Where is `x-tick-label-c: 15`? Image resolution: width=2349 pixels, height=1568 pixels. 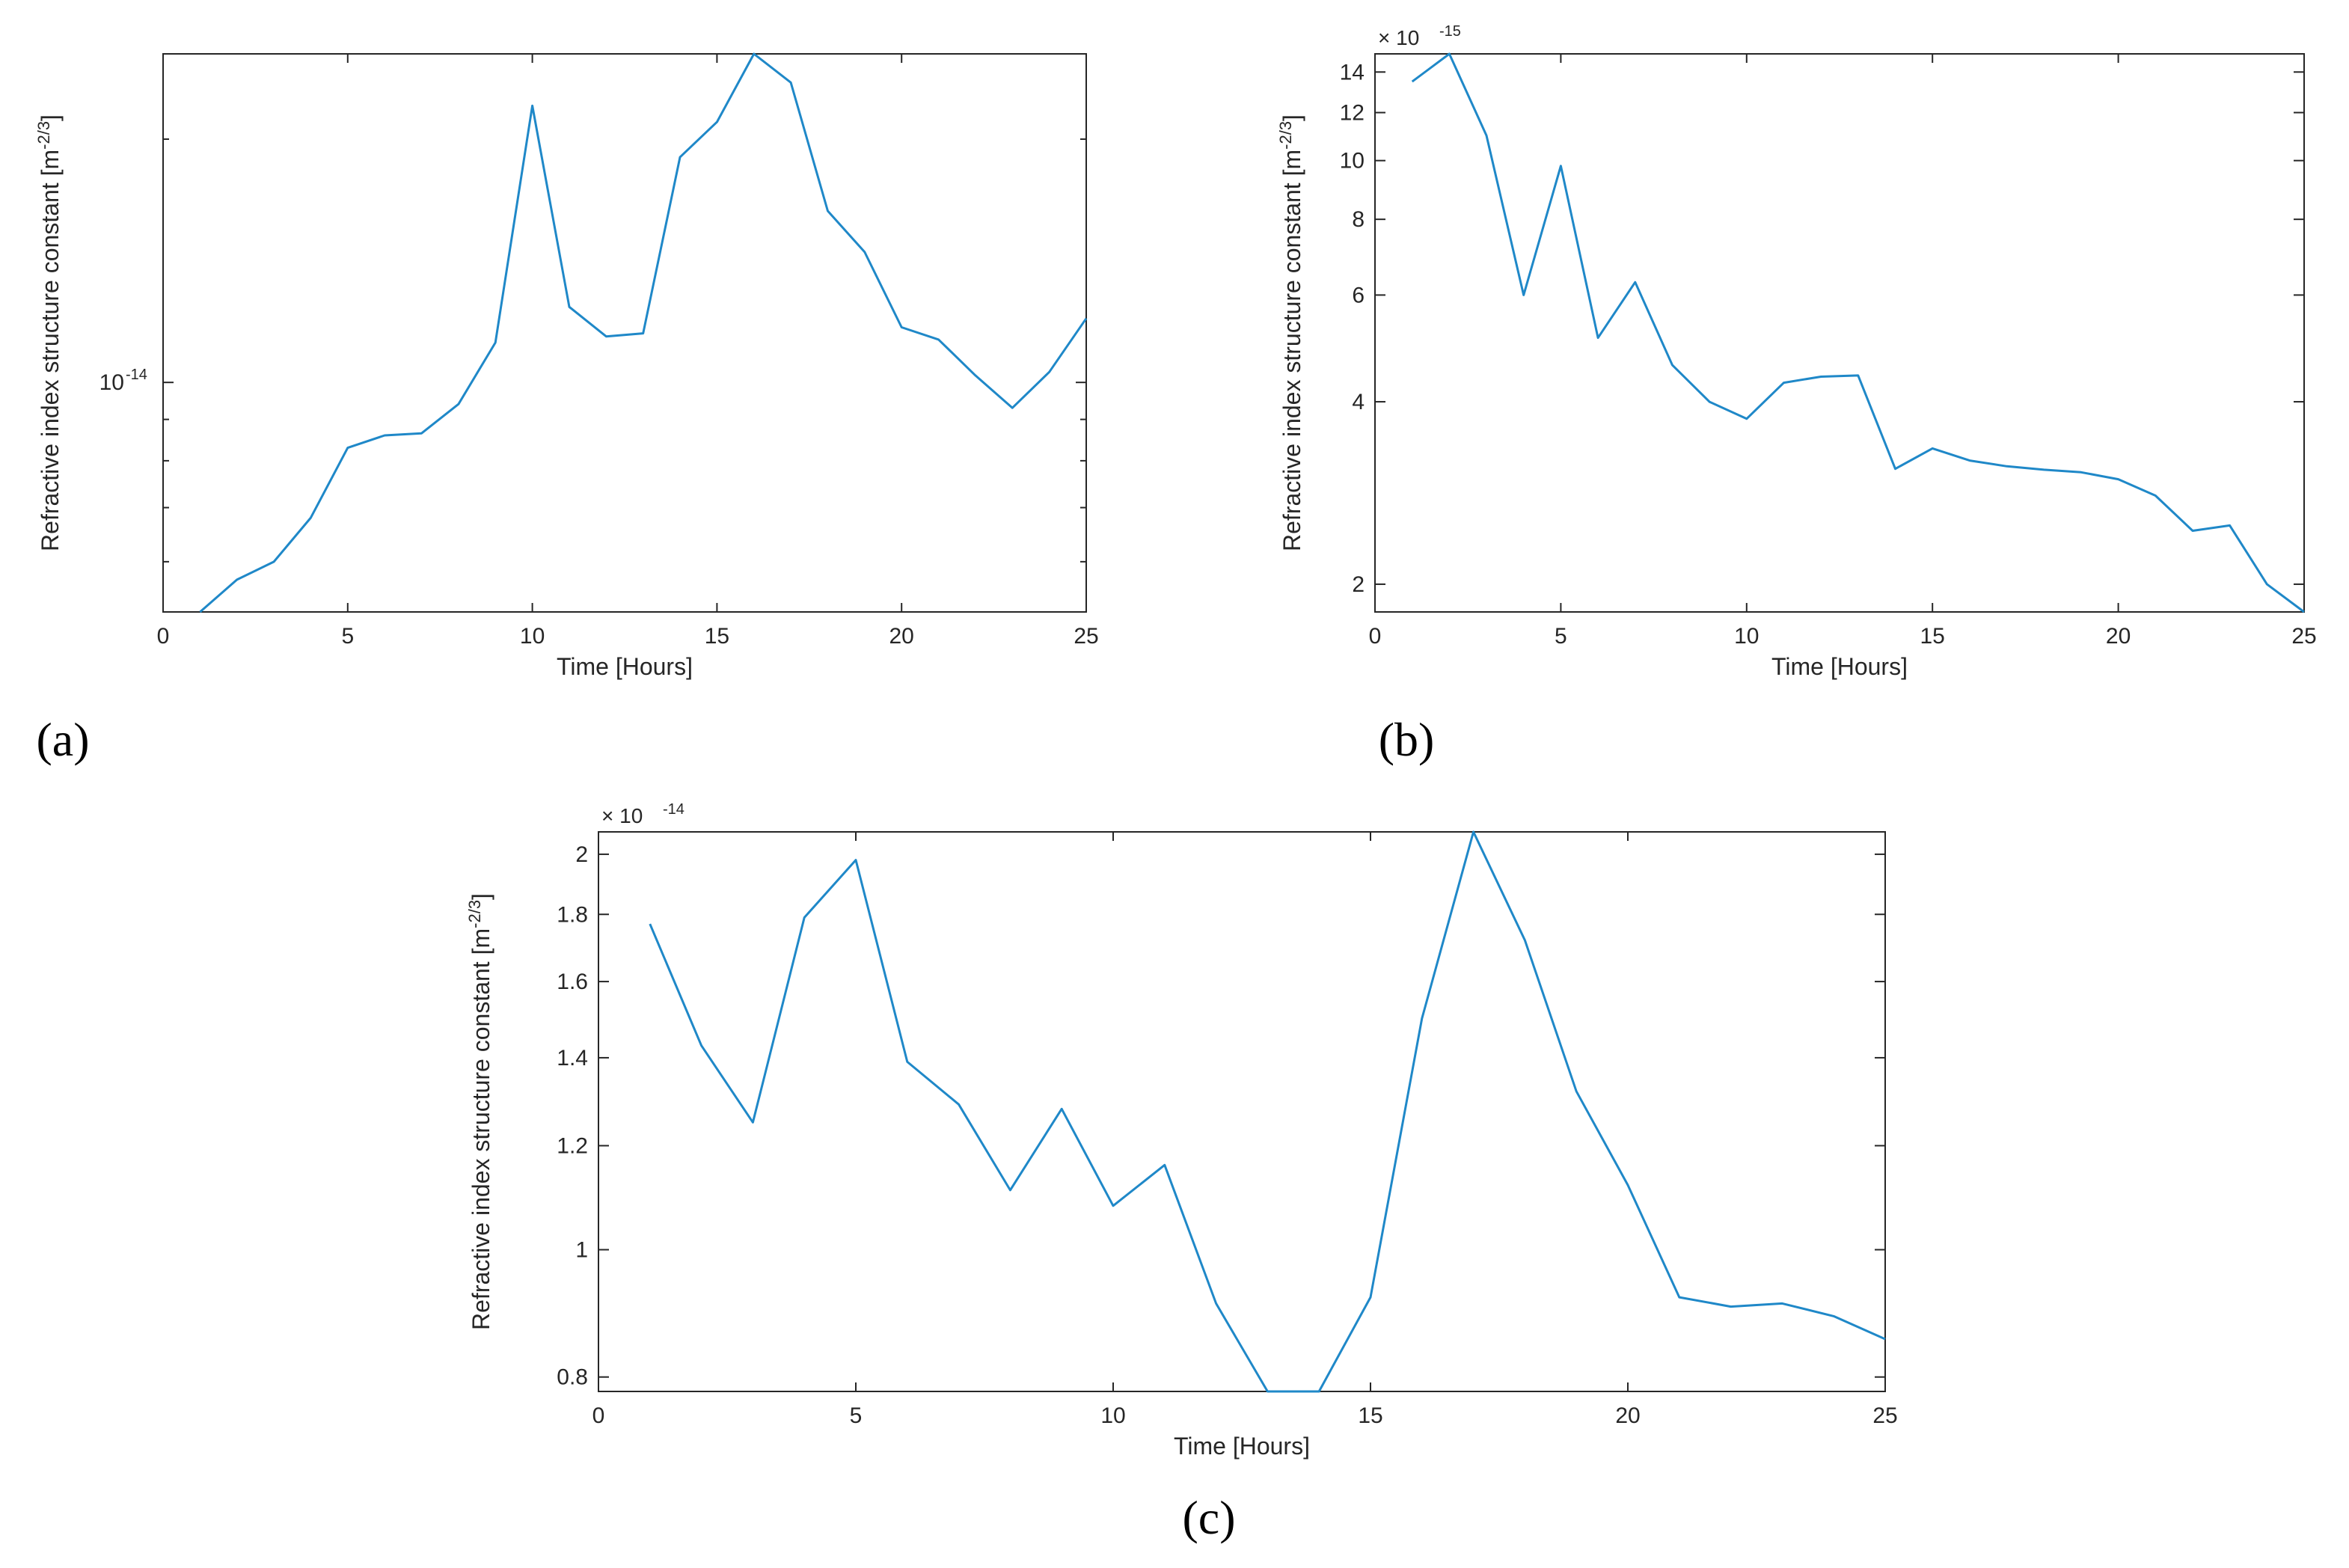 x-tick-label-c: 15 is located at coordinates (1370, 1415).